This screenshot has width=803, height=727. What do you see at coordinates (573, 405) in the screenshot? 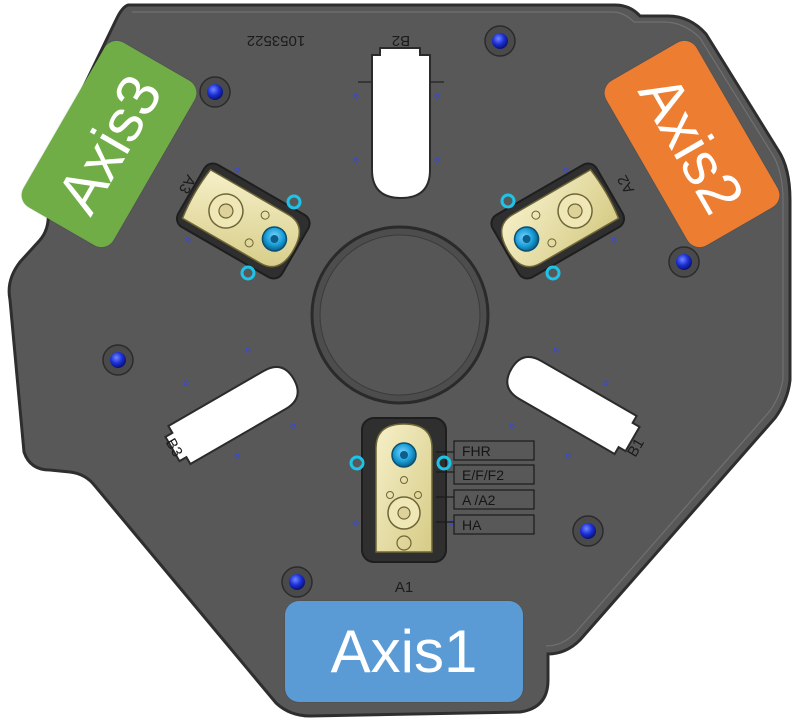
I see `slot-b1` at bounding box center [573, 405].